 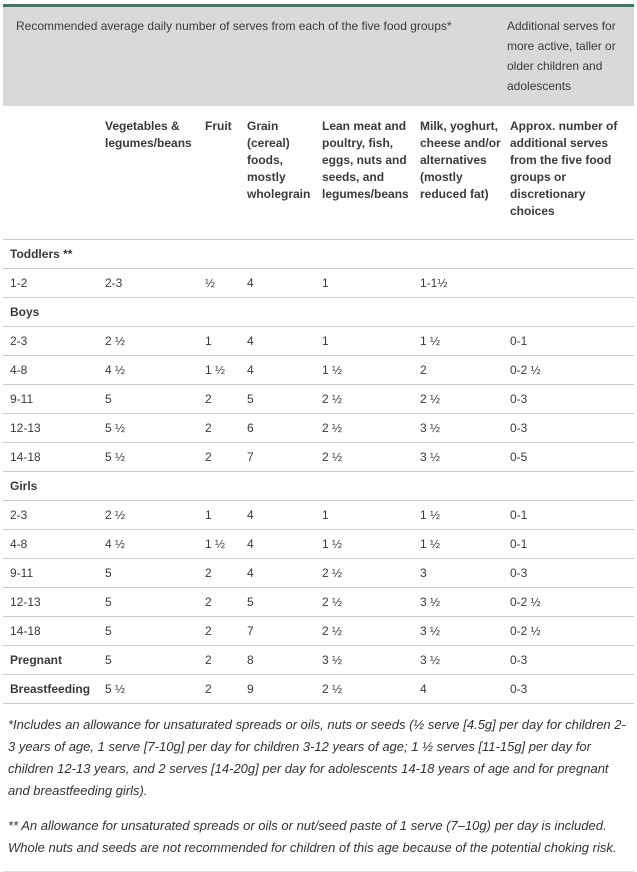 What do you see at coordinates (226, 283) in the screenshot?
I see `value-cell: ½` at bounding box center [226, 283].